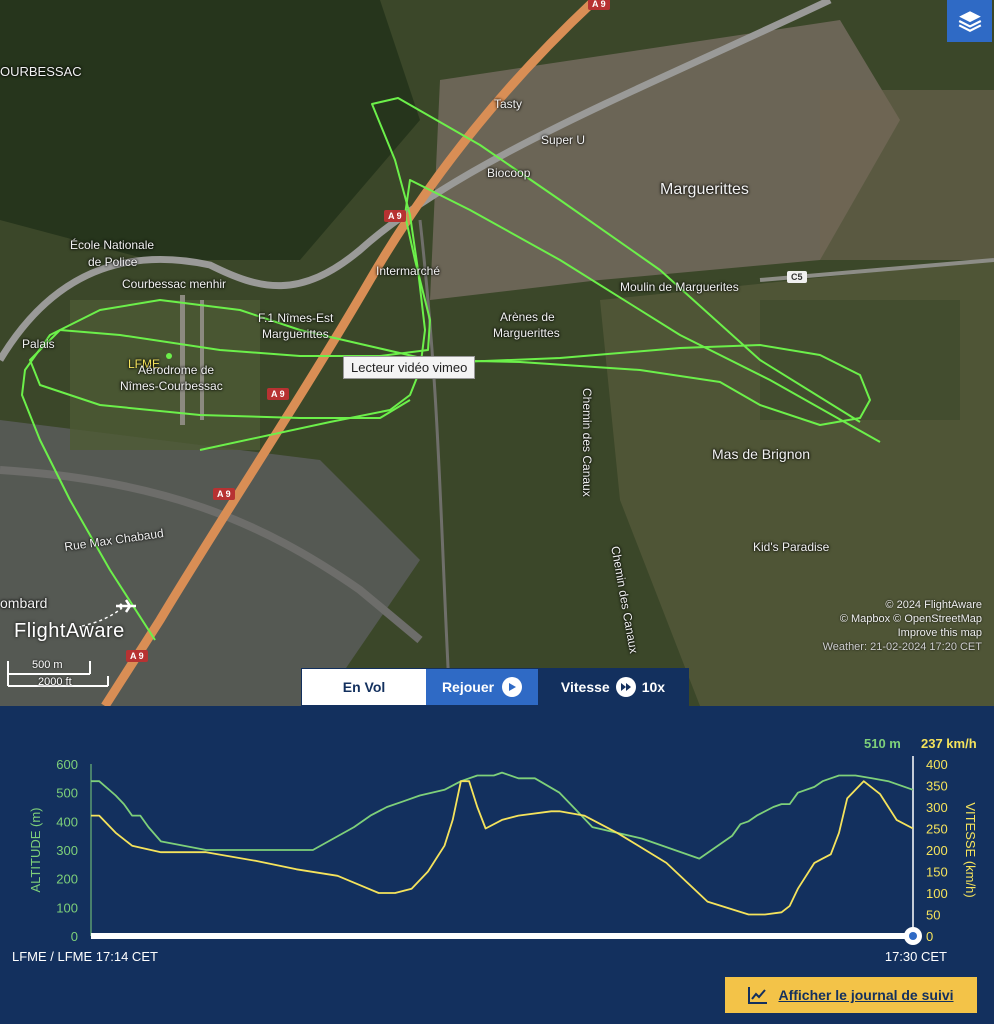 The height and width of the screenshot is (1024, 994). What do you see at coordinates (587, 442) in the screenshot?
I see `street-label: Chemin des Canaux` at bounding box center [587, 442].